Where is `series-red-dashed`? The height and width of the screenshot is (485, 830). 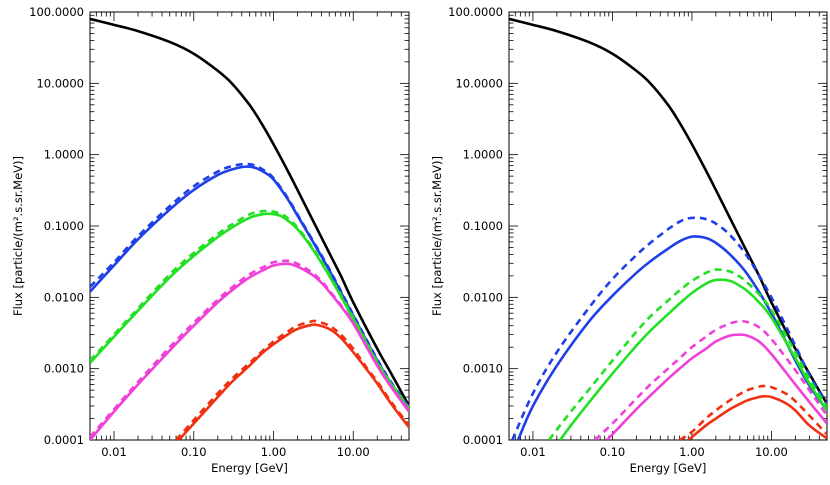 series-red-dashed is located at coordinates (752, 412).